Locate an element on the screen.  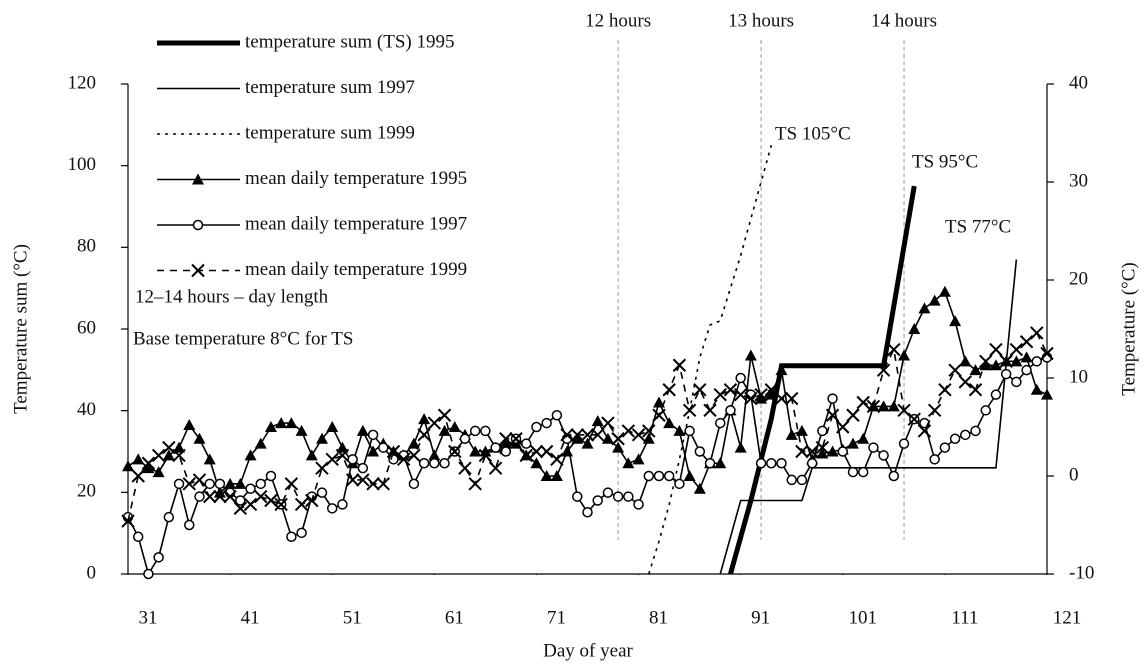
x-tick-label: 51 is located at coordinates (352, 617).